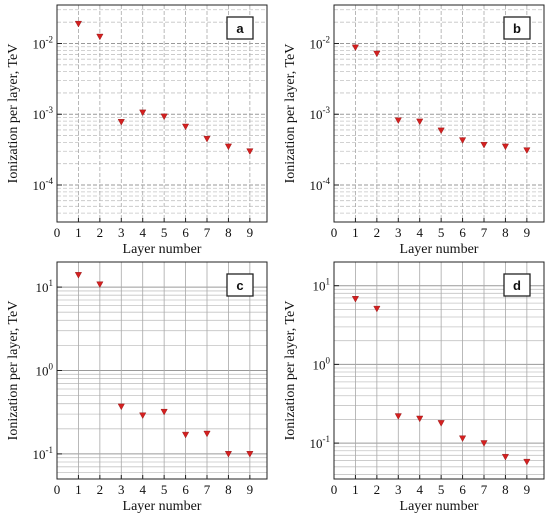 The image size is (550, 515). I want to click on panel-label: c, so click(239, 285).